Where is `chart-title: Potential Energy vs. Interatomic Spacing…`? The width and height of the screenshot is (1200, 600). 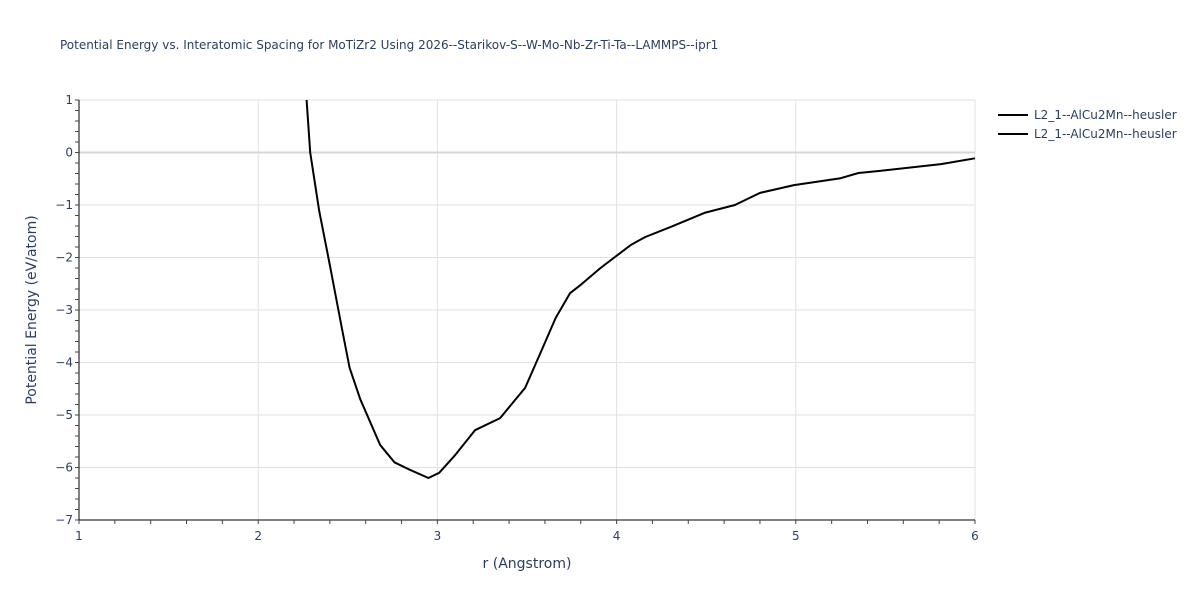
chart-title: Potential Energy vs. Interatomic Spacing… is located at coordinates (389, 45).